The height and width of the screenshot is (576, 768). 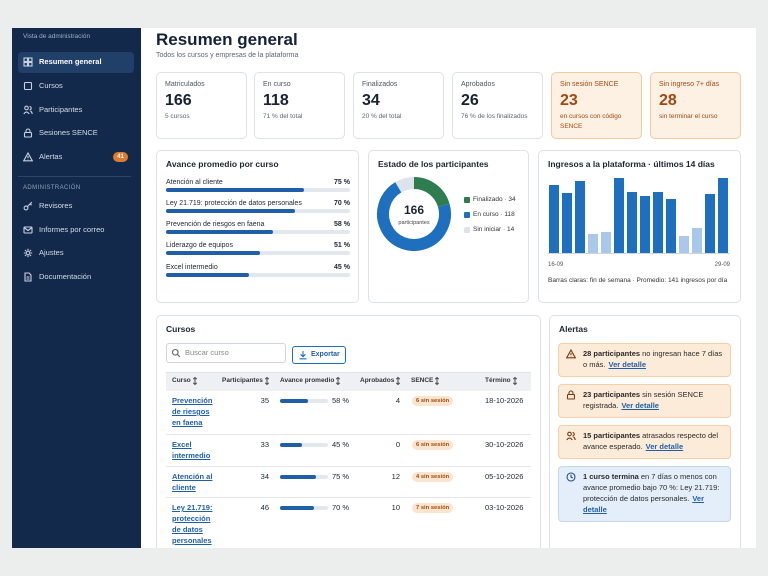 What do you see at coordinates (591, 121) in the screenshot?
I see `kpi-sub: en cursos con código SENCE` at bounding box center [591, 121].